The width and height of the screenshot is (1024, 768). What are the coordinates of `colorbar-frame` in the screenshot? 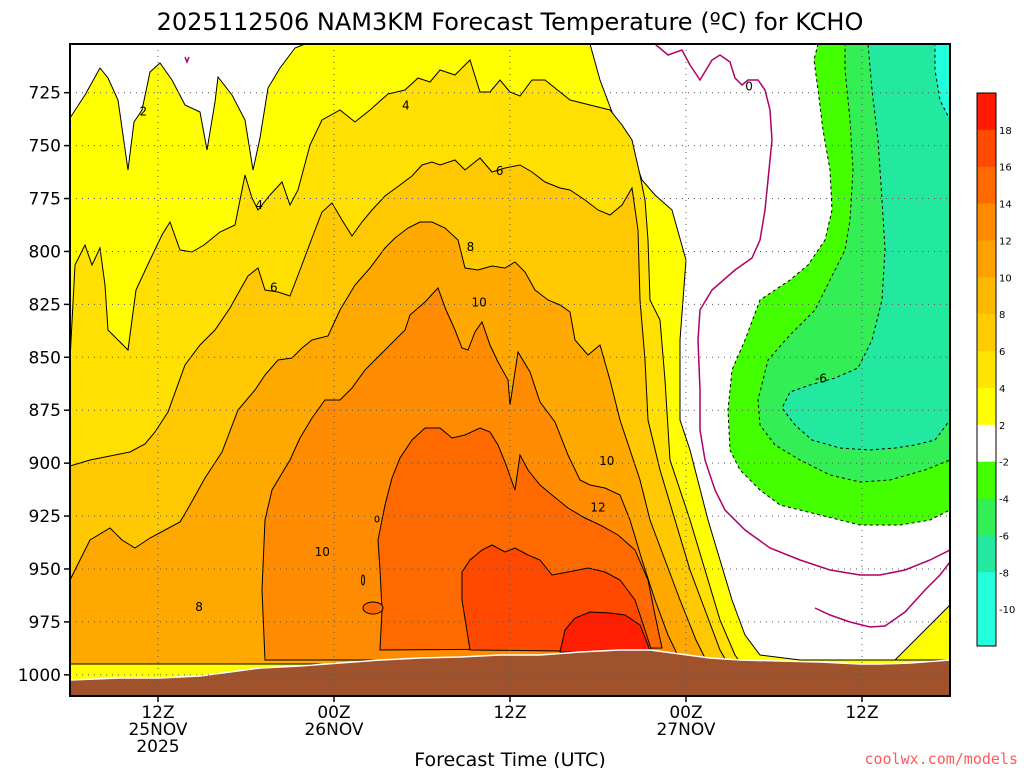 It's located at (986, 369).